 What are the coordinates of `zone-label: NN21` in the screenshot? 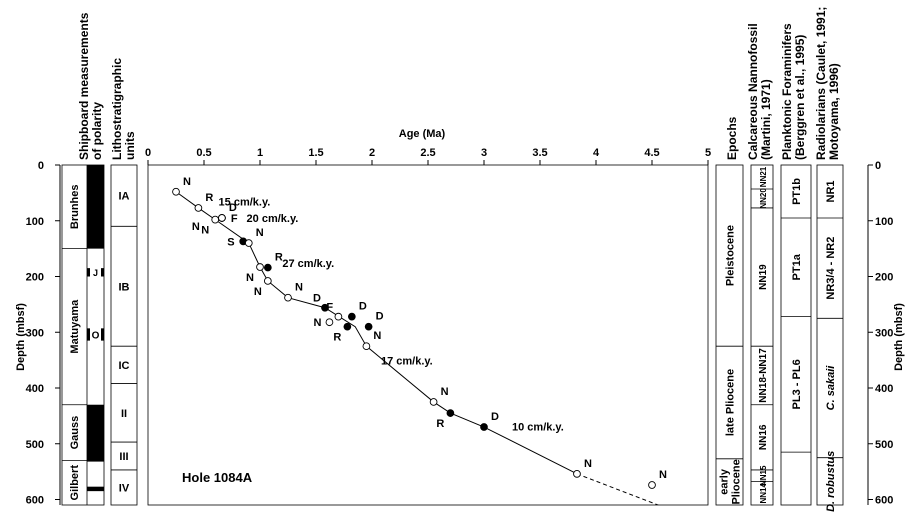 It's located at (763, 176).